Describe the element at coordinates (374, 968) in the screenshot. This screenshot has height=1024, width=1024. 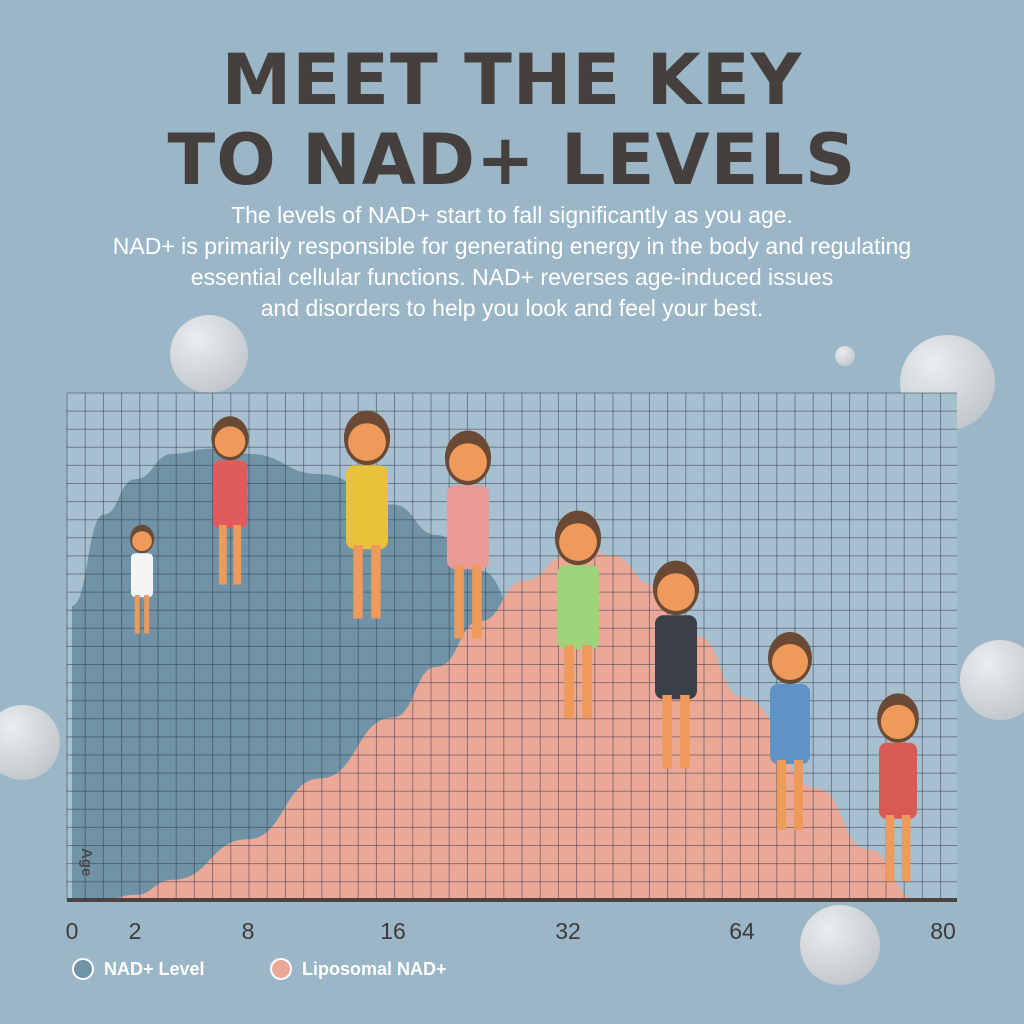
I see `legend-label: Liposomal NAD+` at that location.